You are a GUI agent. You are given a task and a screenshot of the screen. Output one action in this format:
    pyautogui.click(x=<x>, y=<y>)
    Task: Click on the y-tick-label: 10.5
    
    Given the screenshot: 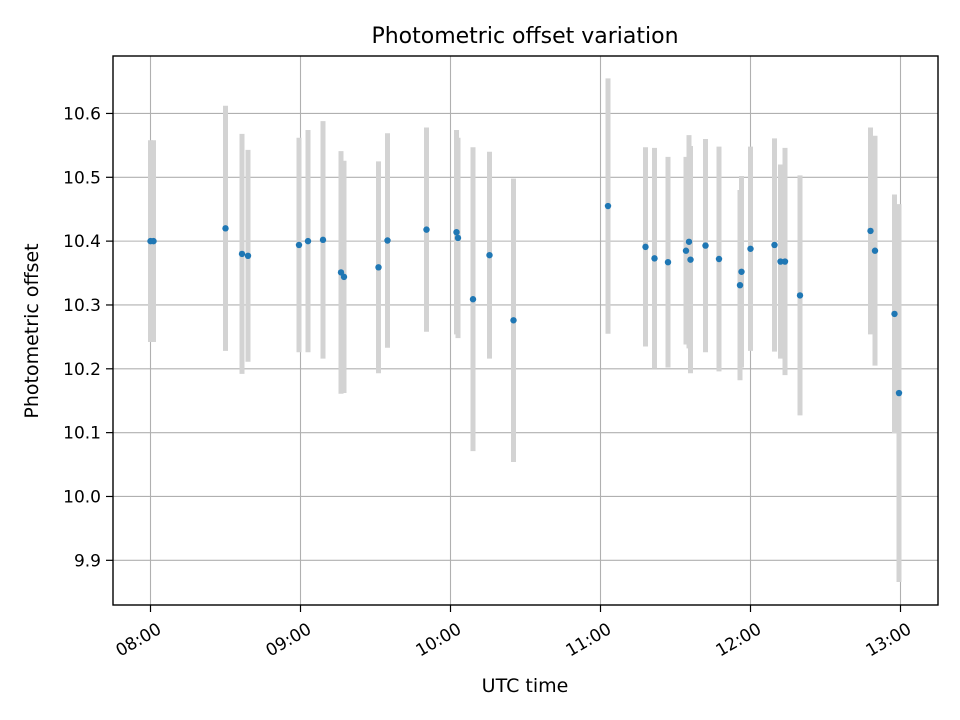 What is the action you would take?
    pyautogui.click(x=82, y=178)
    